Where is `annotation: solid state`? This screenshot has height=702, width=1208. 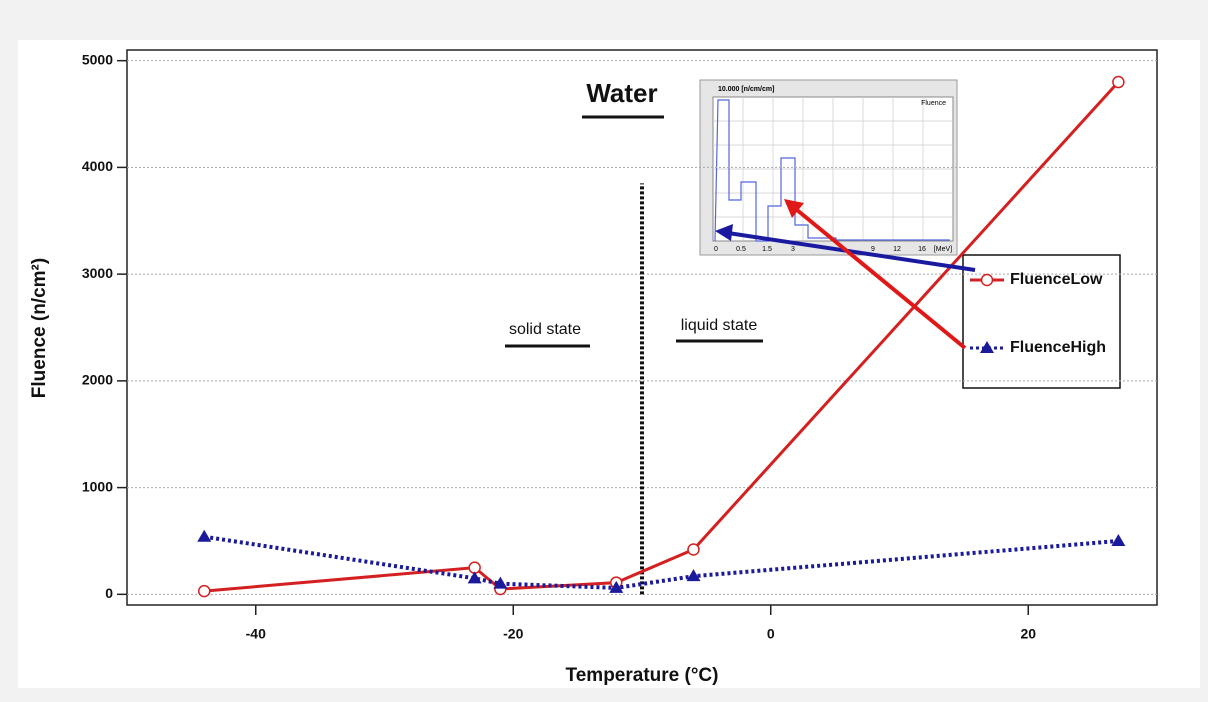
annotation: solid state is located at coordinates (545, 329).